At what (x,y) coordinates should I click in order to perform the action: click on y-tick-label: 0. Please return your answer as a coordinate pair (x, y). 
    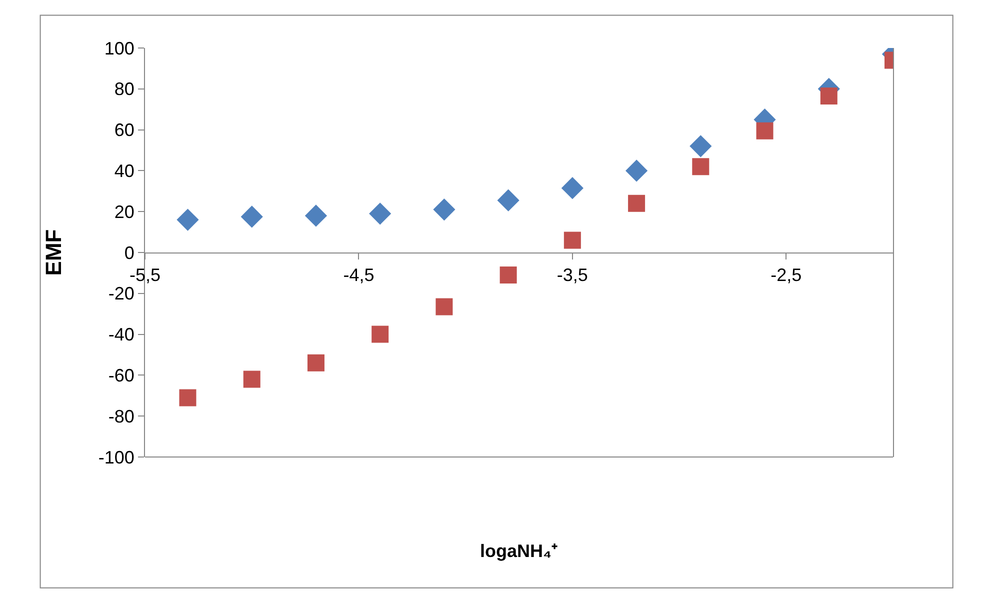
    Looking at the image, I should click on (129, 252).